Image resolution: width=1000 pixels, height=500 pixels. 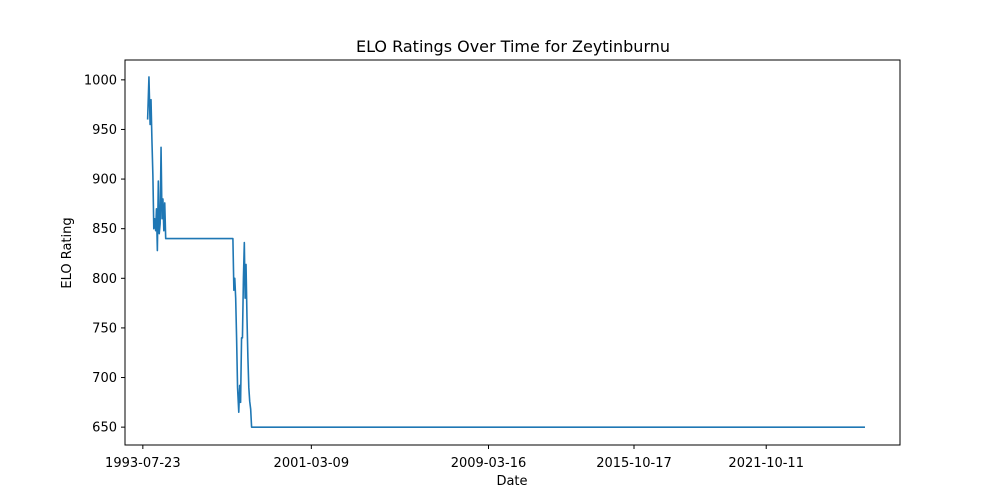 What do you see at coordinates (104, 378) in the screenshot?
I see `y-tick-label: 700` at bounding box center [104, 378].